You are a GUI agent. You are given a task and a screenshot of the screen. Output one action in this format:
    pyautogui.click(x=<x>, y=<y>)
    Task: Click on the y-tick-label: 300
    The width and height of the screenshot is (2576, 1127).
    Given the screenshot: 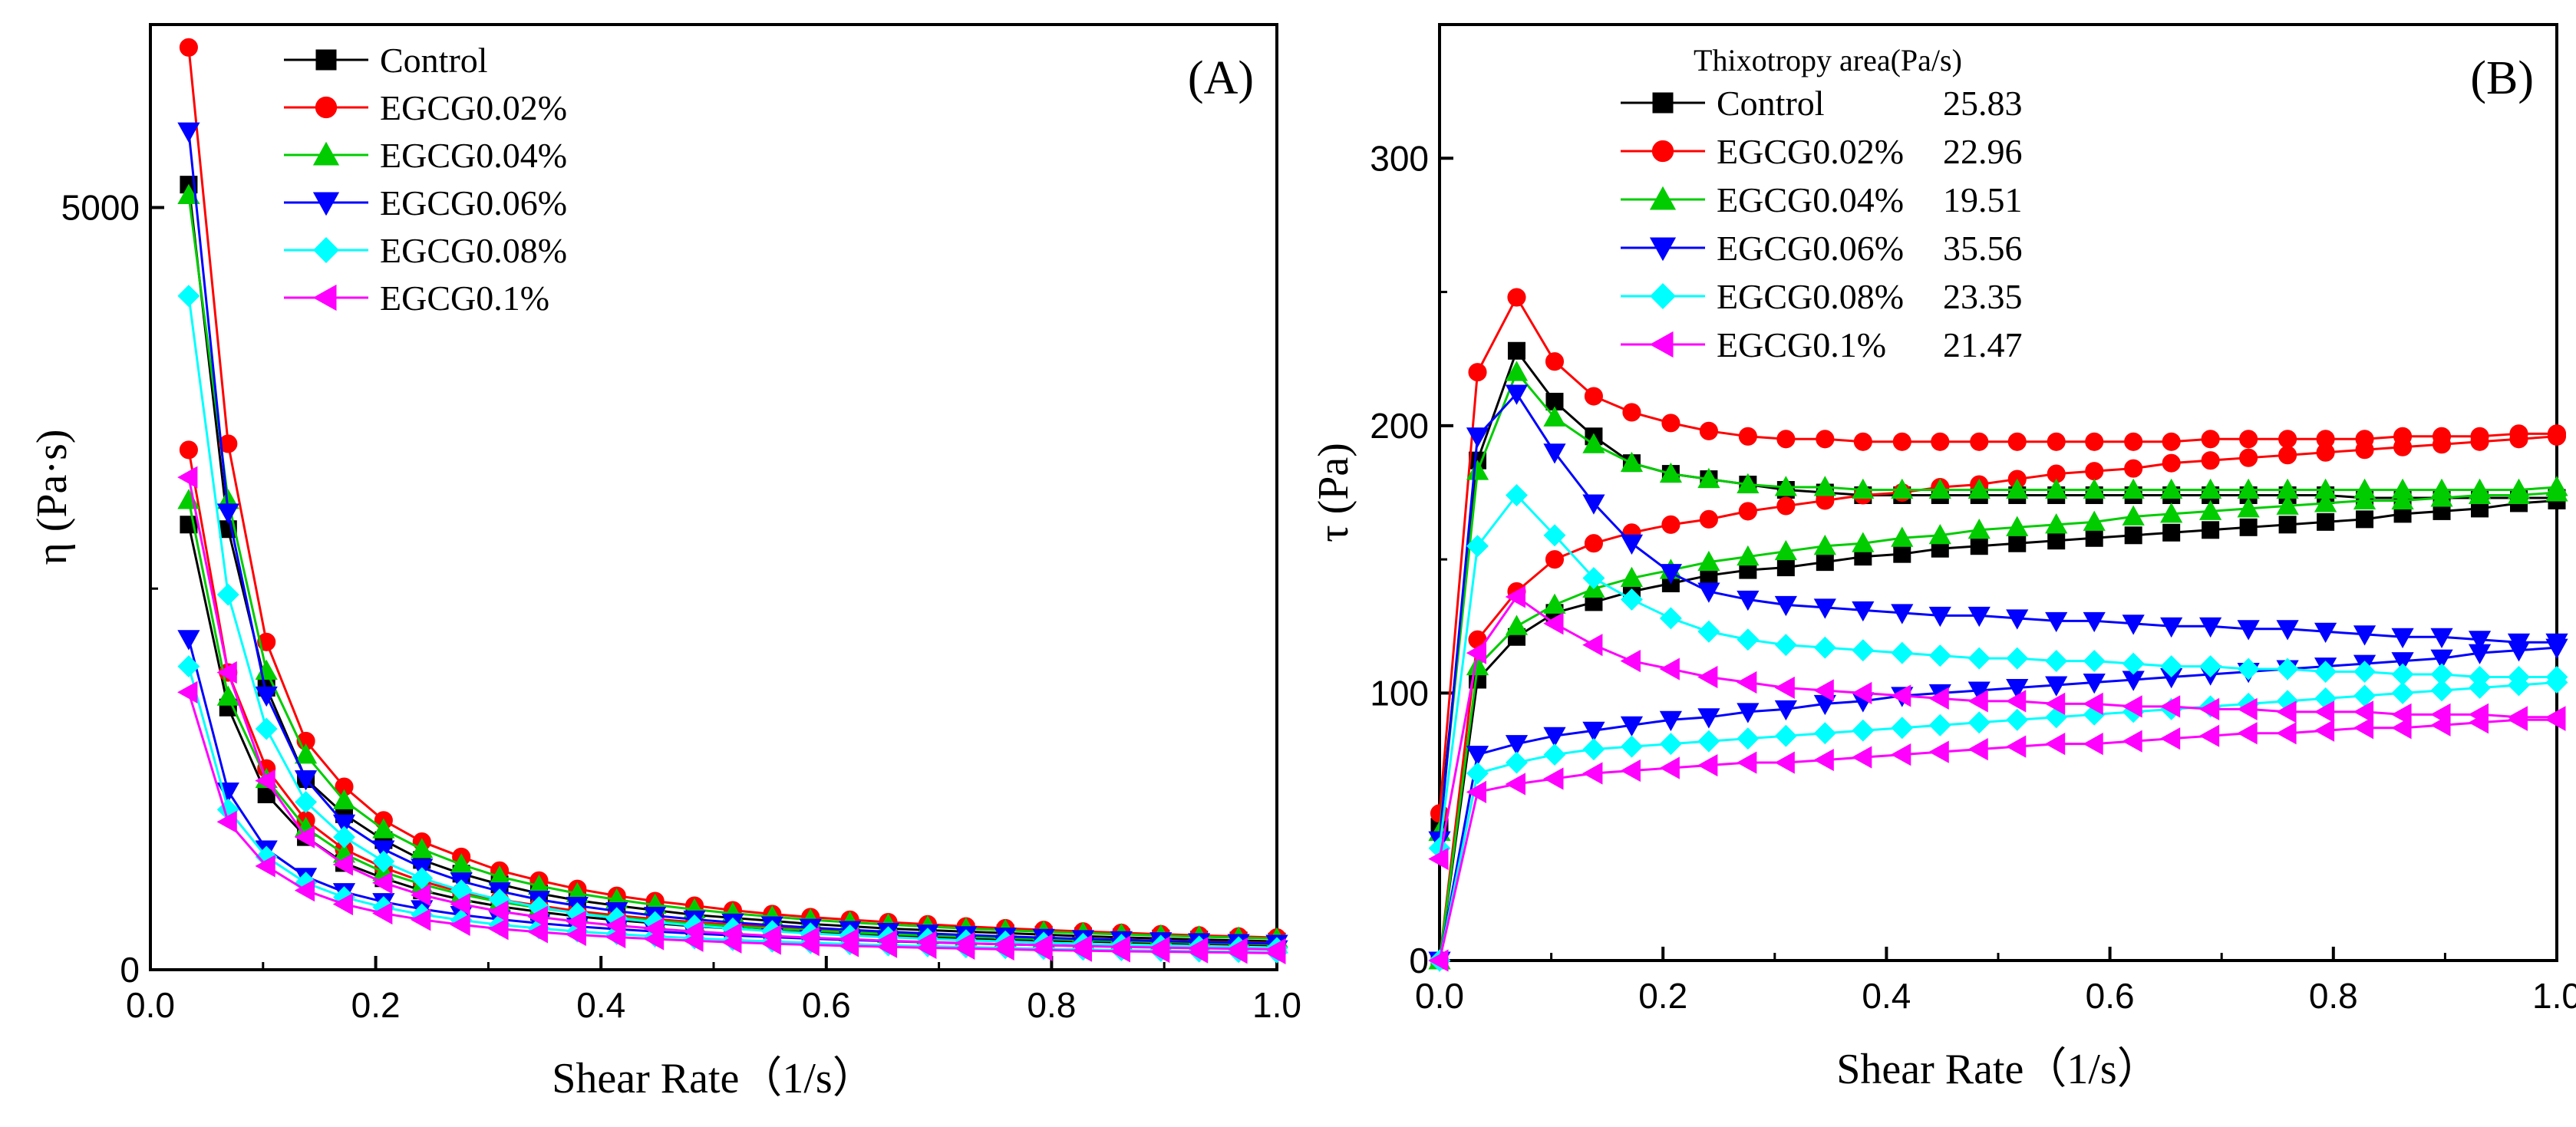 What is the action you would take?
    pyautogui.click(x=1399, y=158)
    